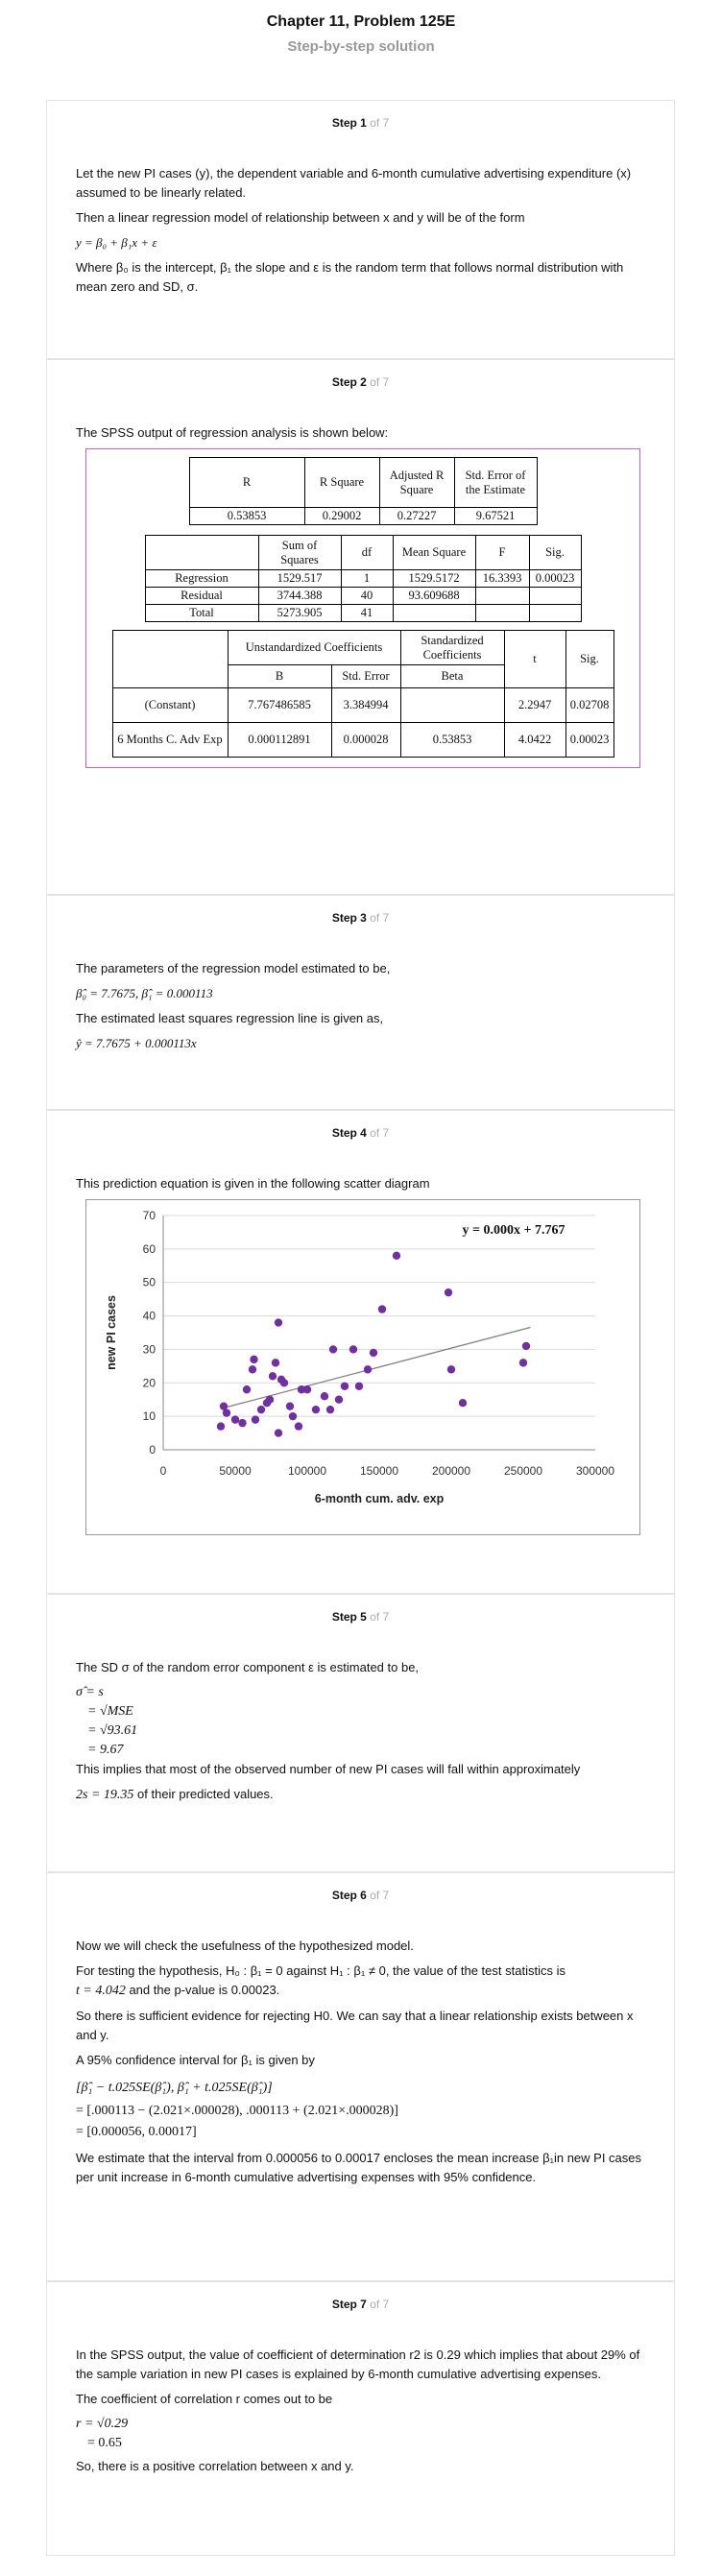 The height and width of the screenshot is (2576, 722). I want to click on y-tick-label: 30, so click(150, 1349).